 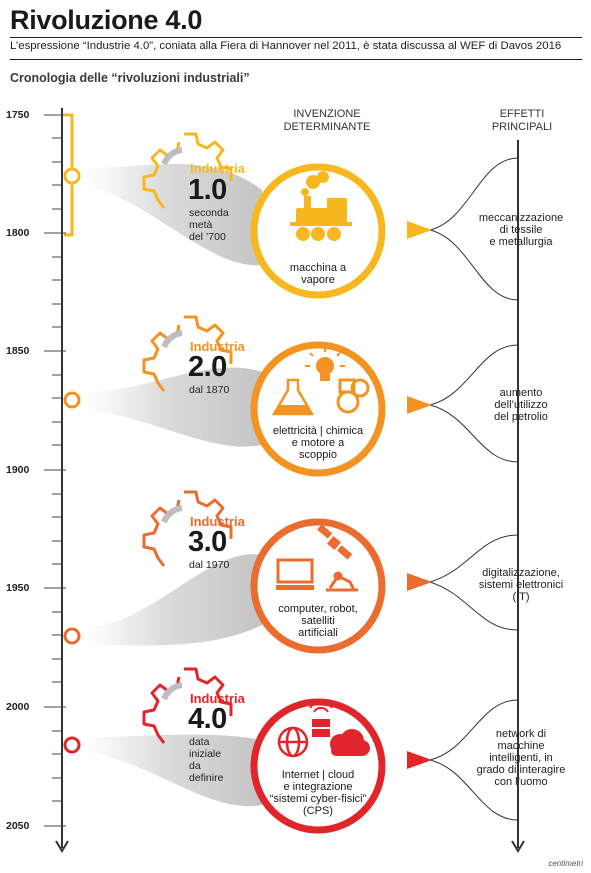 What do you see at coordinates (353, 396) in the screenshot?
I see `engine-icon` at bounding box center [353, 396].